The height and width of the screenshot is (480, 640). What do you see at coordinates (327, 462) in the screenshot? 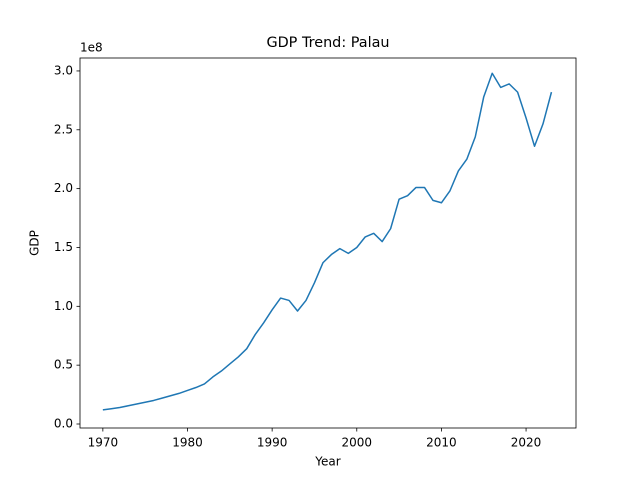
I see `x-axis-label: Year` at bounding box center [327, 462].